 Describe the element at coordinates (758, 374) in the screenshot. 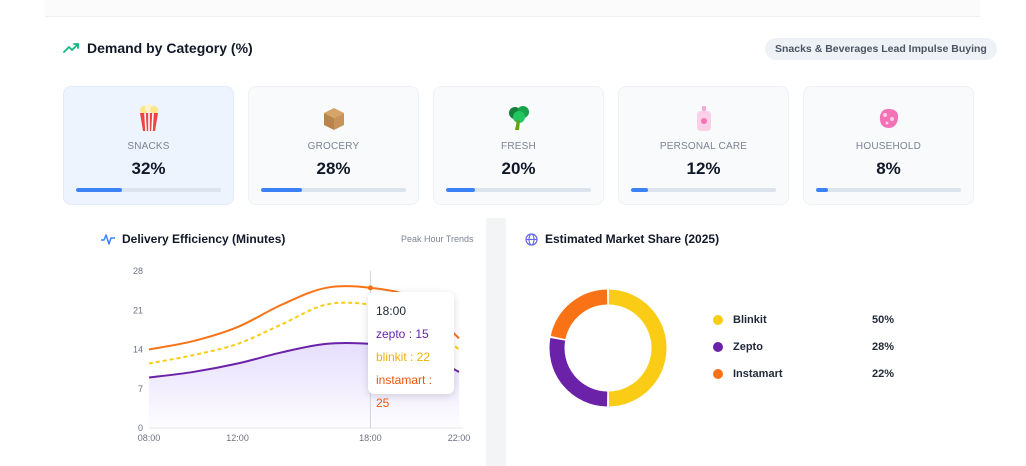

I see `legend-name: Instamart` at that location.